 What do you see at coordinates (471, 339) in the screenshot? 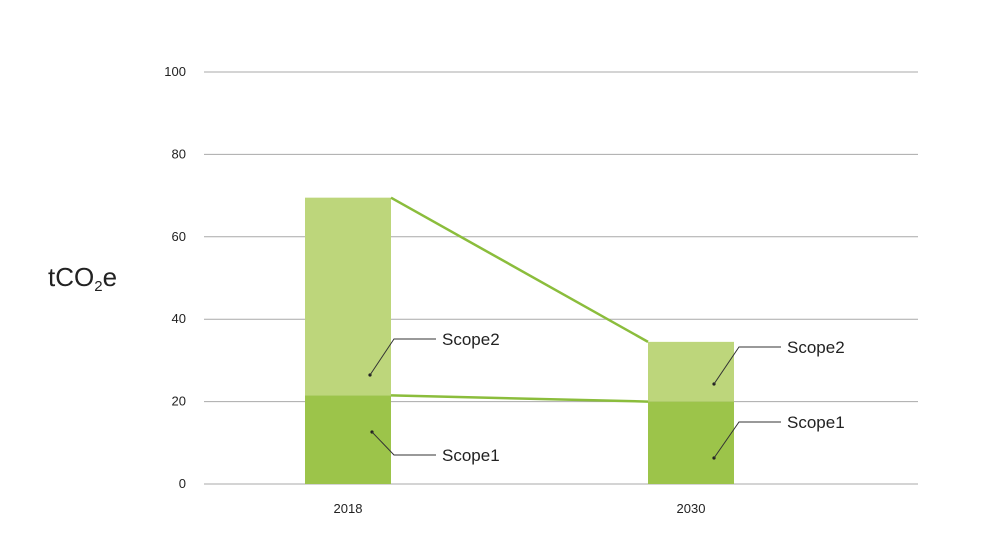
I see `callout-scope2-2018-label: Scope2` at bounding box center [471, 339].